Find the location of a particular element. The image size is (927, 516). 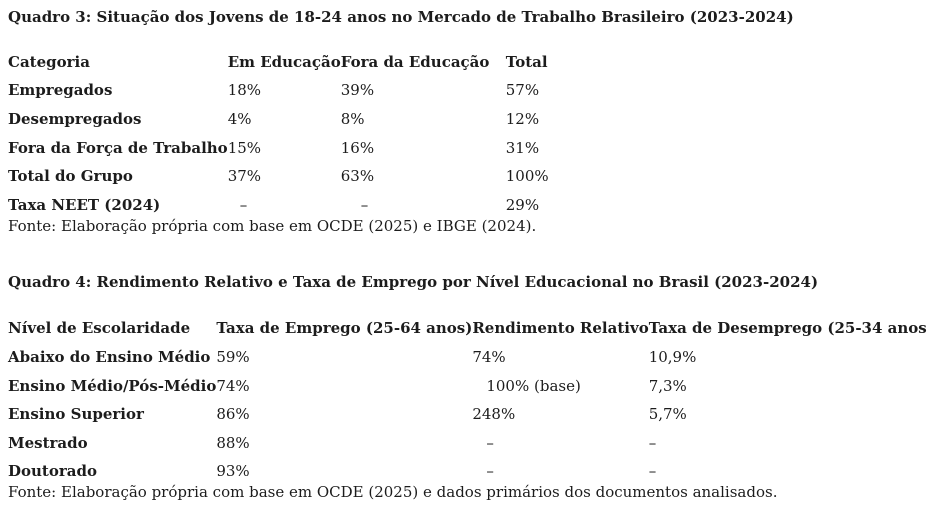

table-row: Ensino Superior 86% 248% 5,7% is located at coordinates (467, 414).